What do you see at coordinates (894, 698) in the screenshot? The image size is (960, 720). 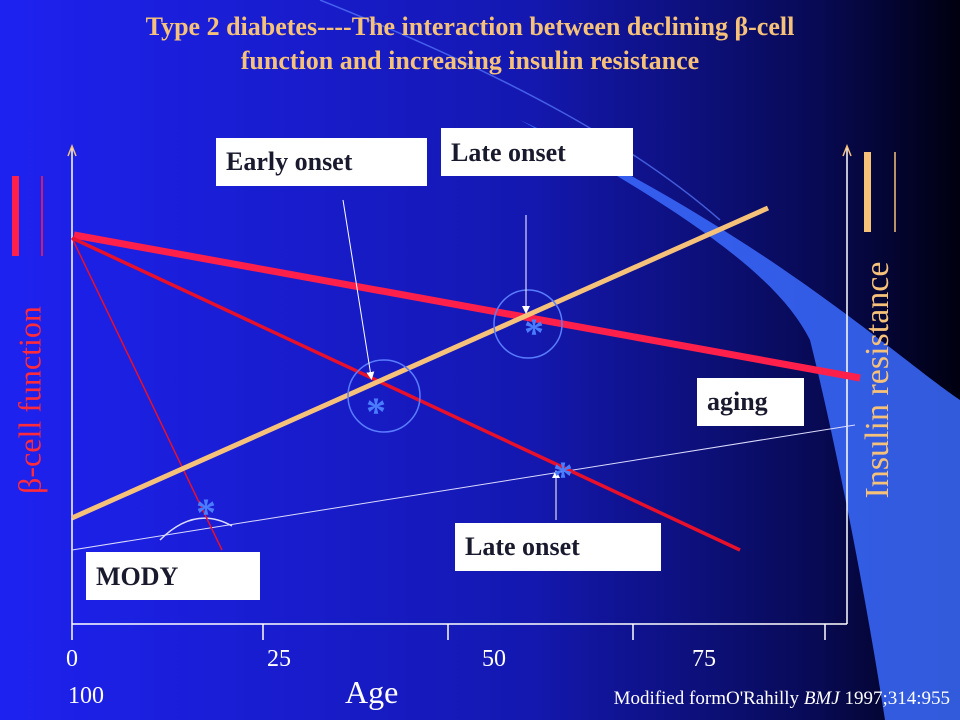 I see `credit-suffix: 1997;314:955` at bounding box center [894, 698].